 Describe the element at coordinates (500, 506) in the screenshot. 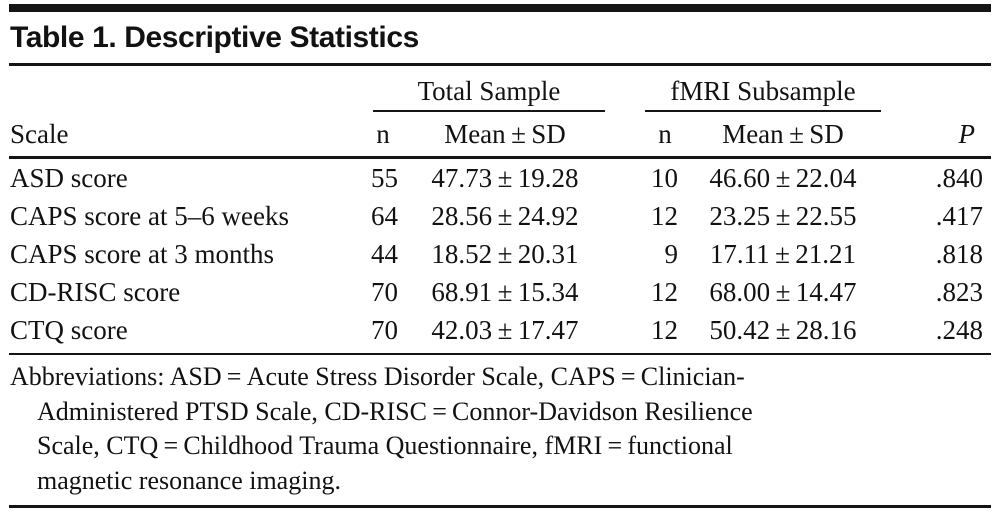

I see `bottom-rule` at that location.